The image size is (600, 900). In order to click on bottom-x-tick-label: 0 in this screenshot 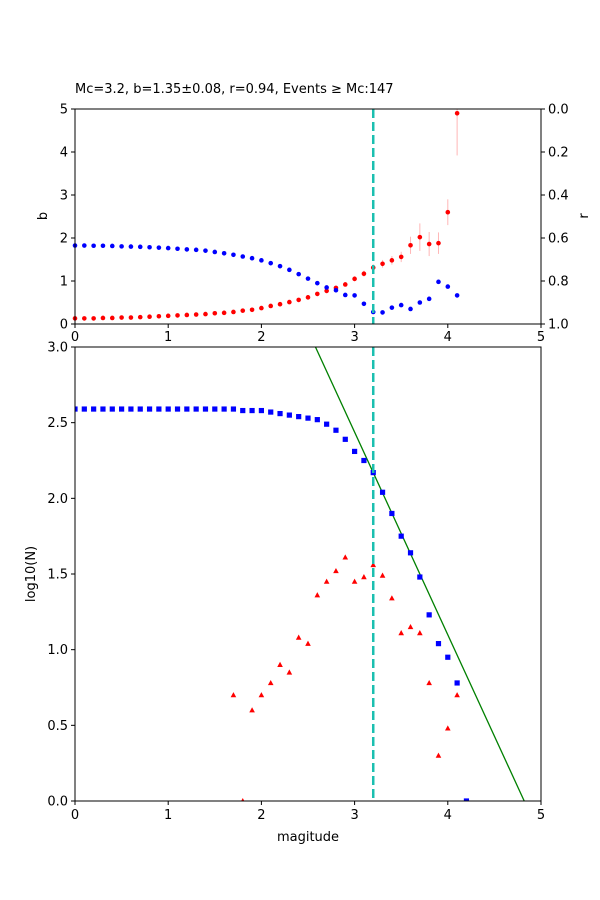, I will do `click(75, 815)`.